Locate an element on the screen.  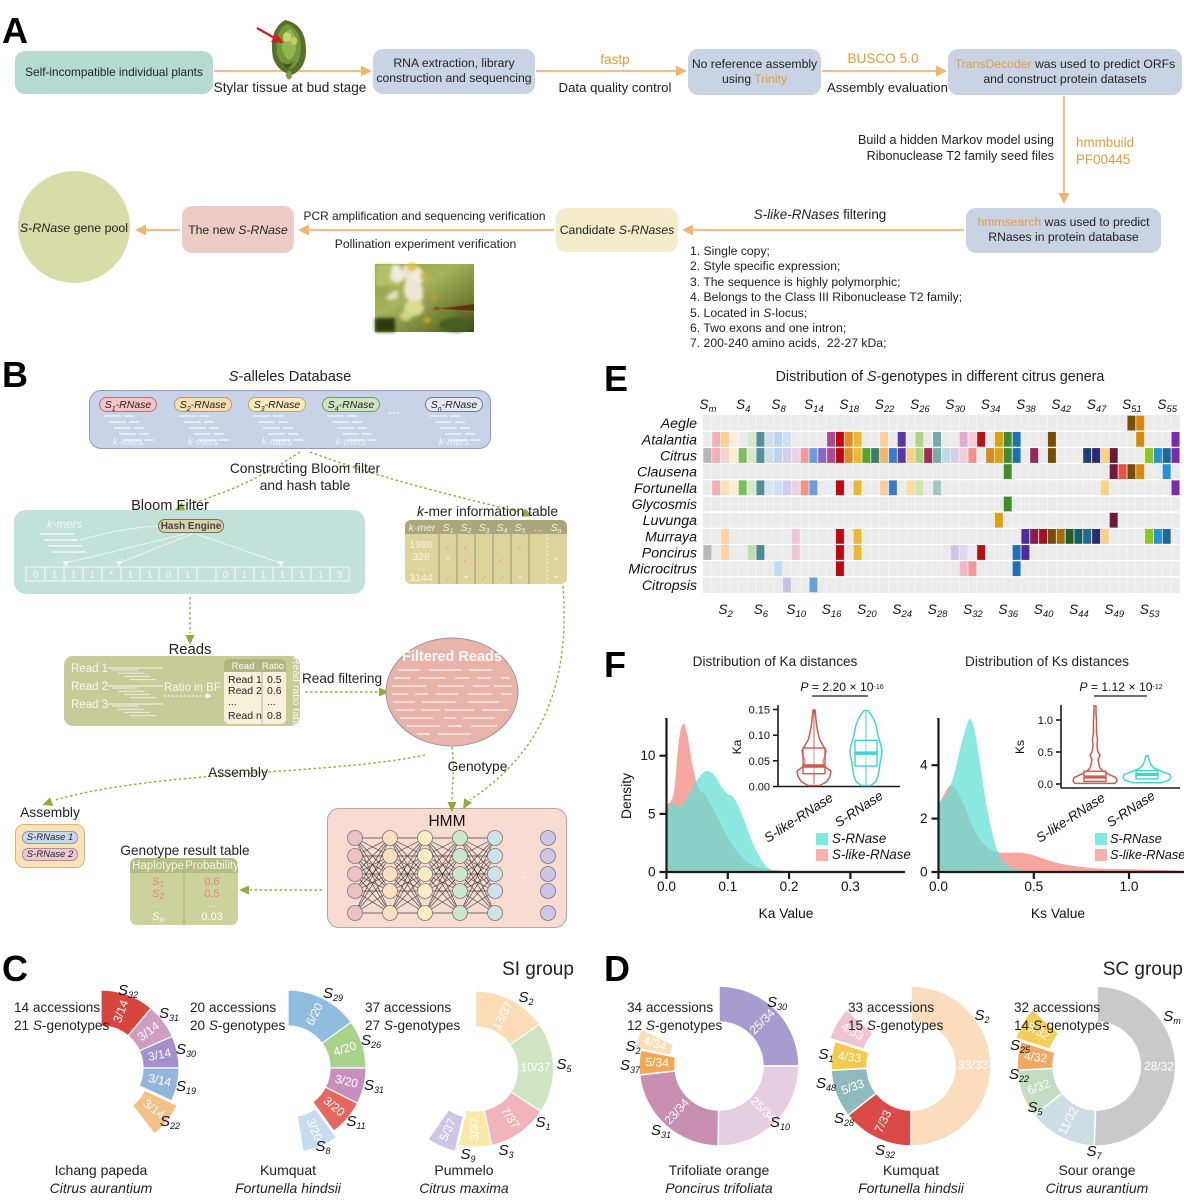
svg-text: 328 is located at coordinates (421, 557).